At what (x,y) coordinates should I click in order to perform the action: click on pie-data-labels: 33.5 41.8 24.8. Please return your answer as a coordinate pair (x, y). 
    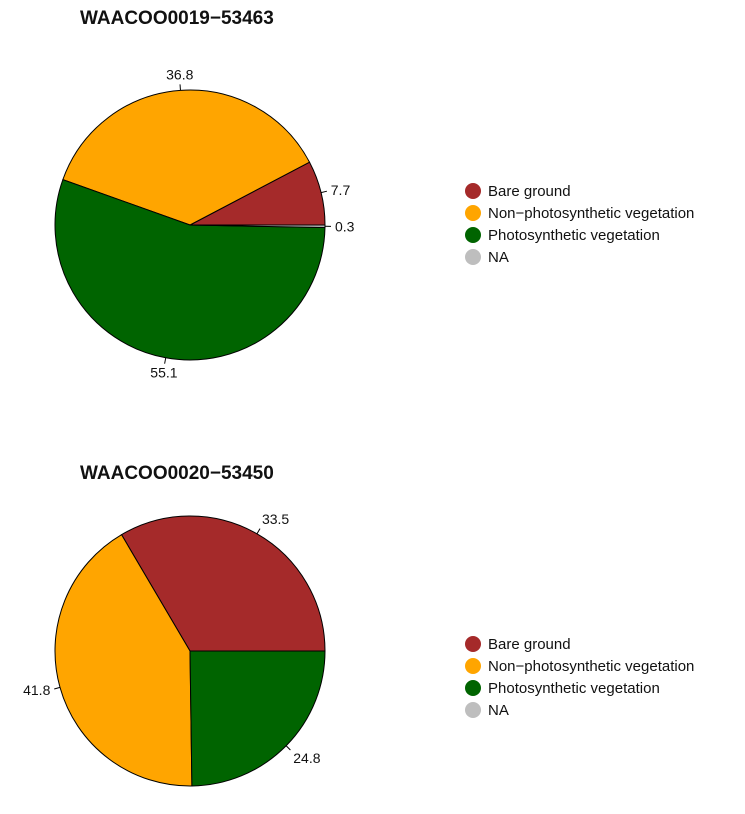
    Looking at the image, I should click on (172, 638).